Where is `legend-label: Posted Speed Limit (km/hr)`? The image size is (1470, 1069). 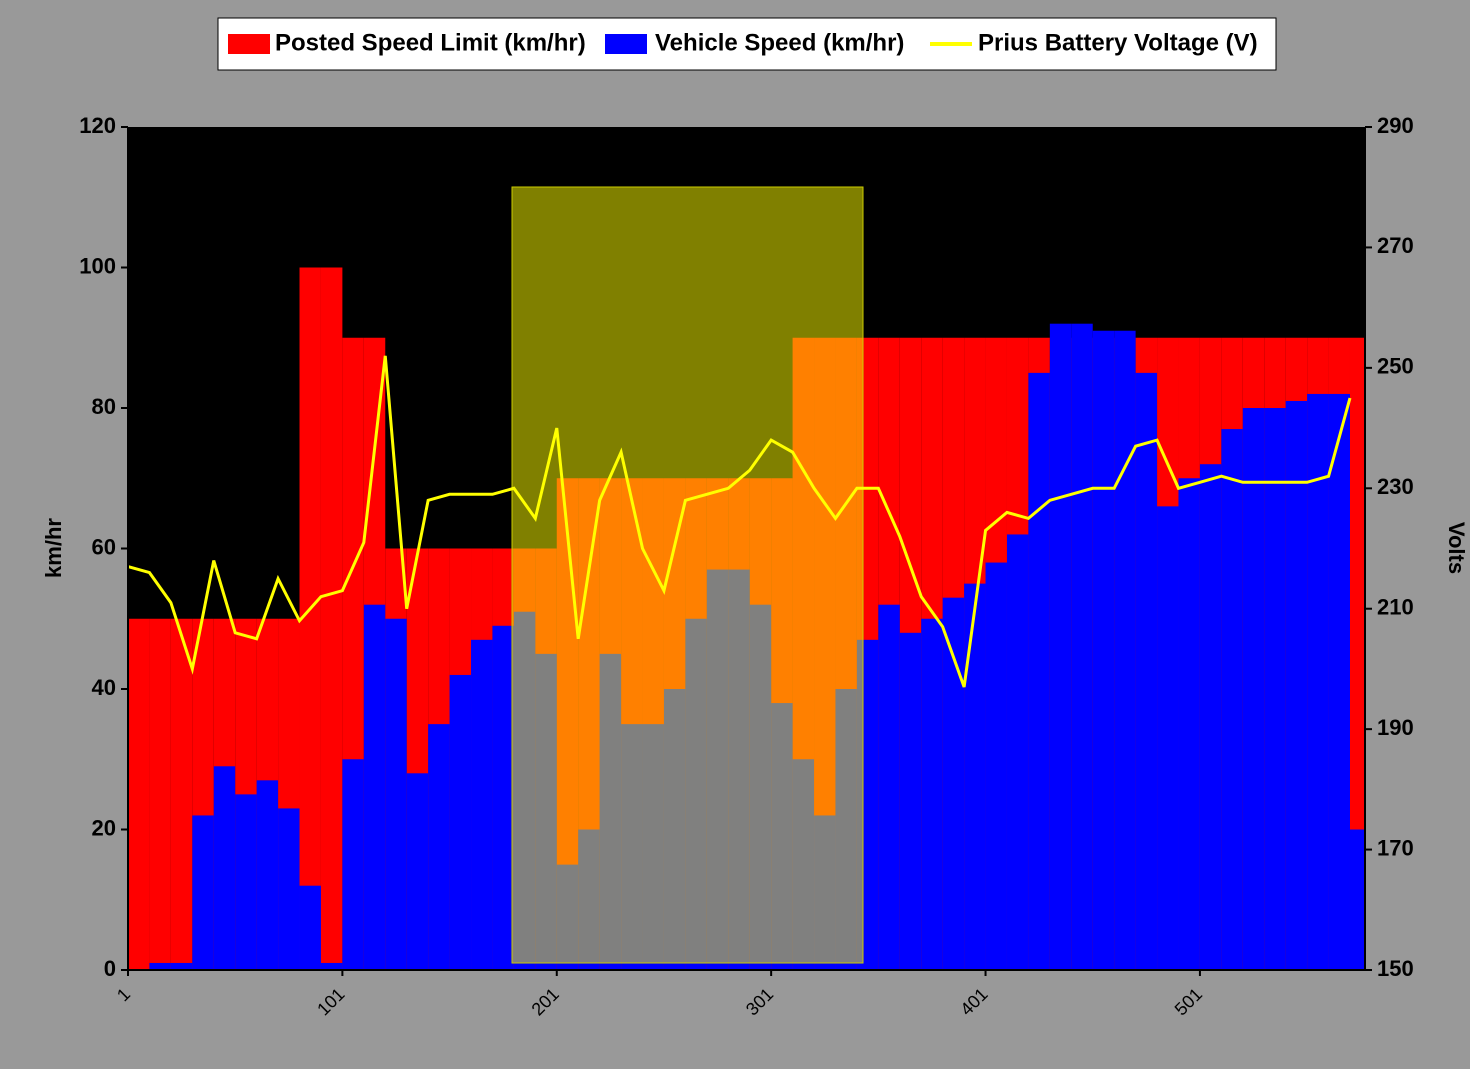 legend-label: Posted Speed Limit (km/hr) is located at coordinates (430, 42).